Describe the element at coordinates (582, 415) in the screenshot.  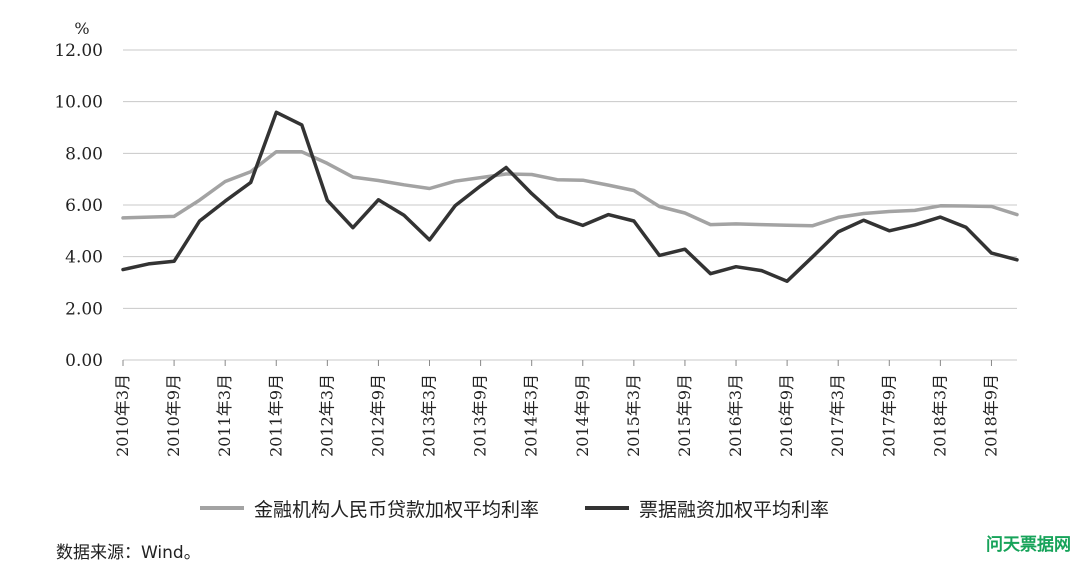
I see `x-tick-label: 2014年9月` at that location.